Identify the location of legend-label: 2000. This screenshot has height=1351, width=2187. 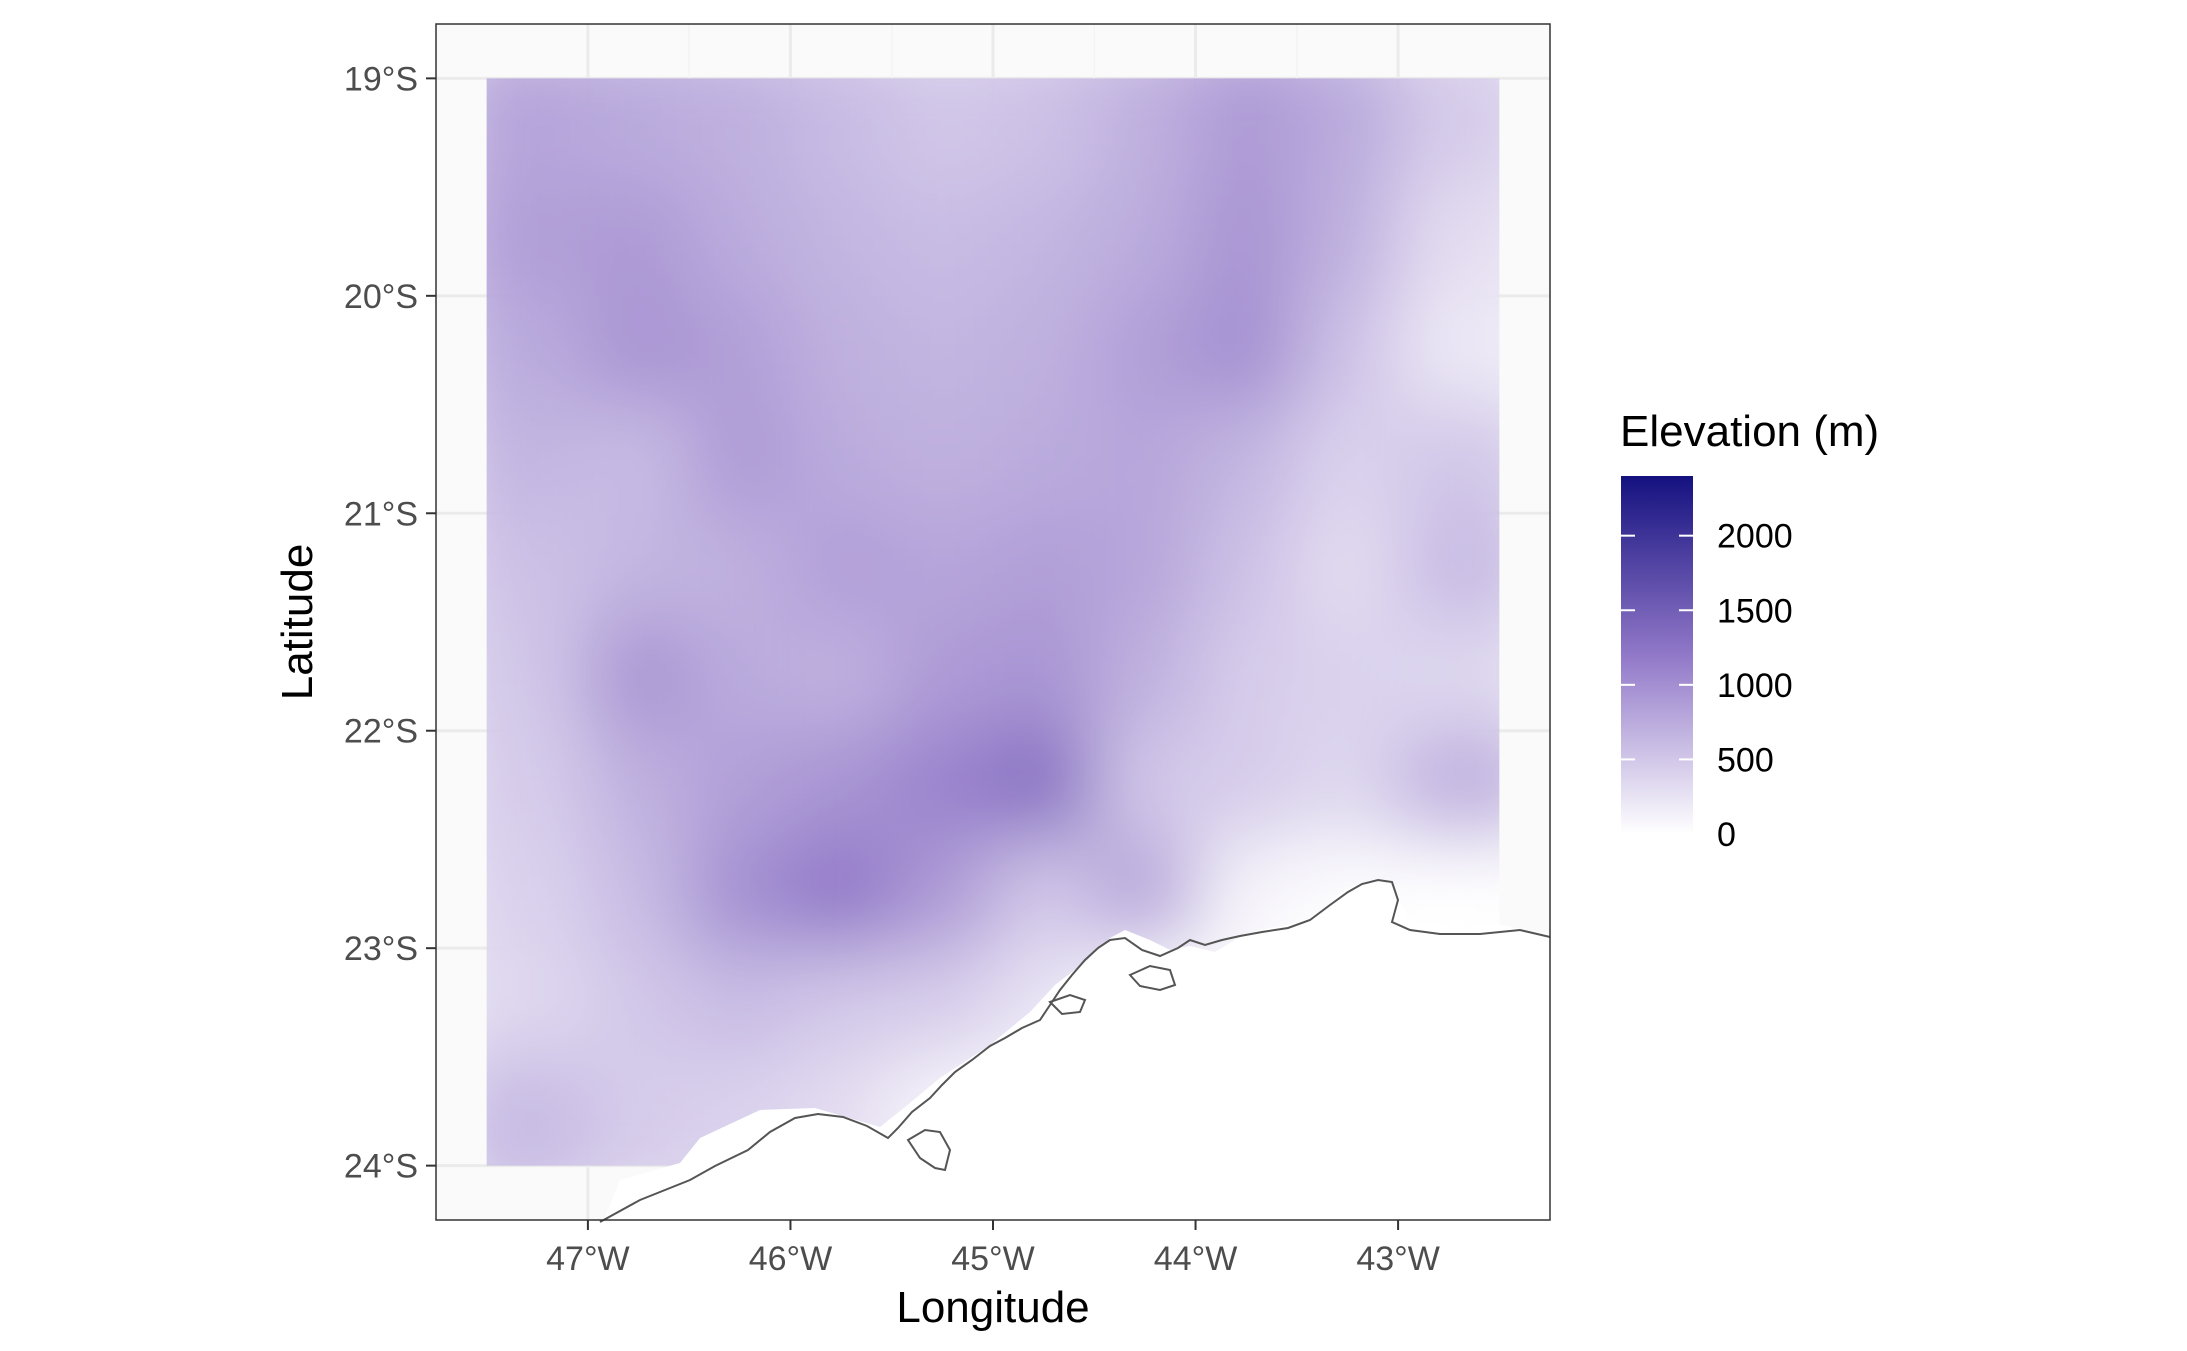
(1755, 537).